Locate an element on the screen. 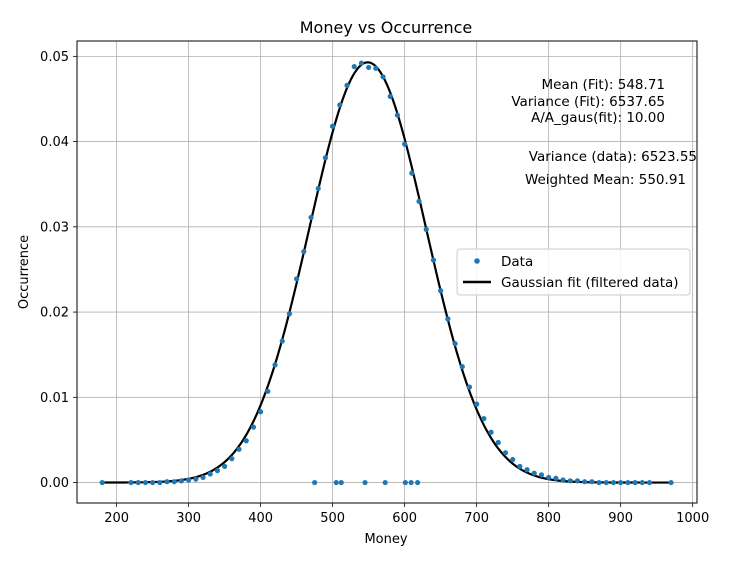 Image resolution: width=745 pixels, height=562 pixels. chart-title: Money vs Occurrence is located at coordinates (386, 27).